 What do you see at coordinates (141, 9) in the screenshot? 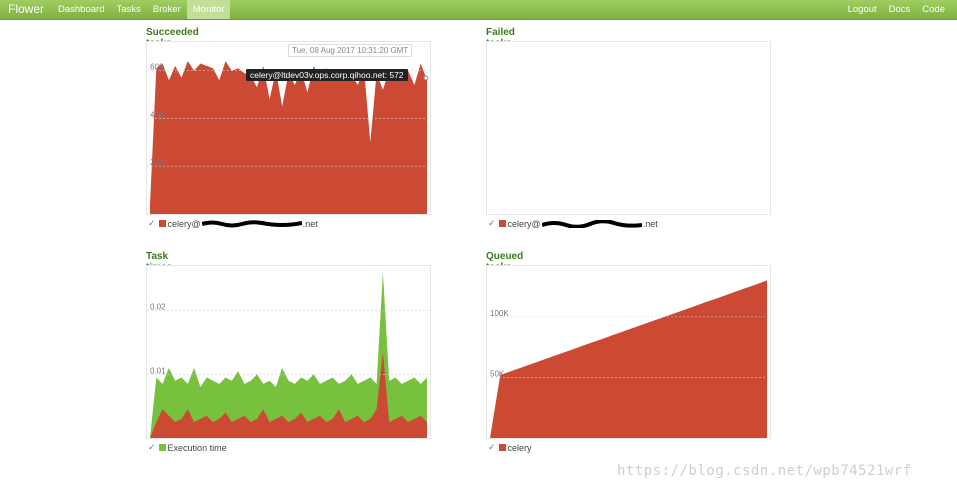
I see `nav-left: Dashboard Tasks Broker Monitor` at bounding box center [141, 9].